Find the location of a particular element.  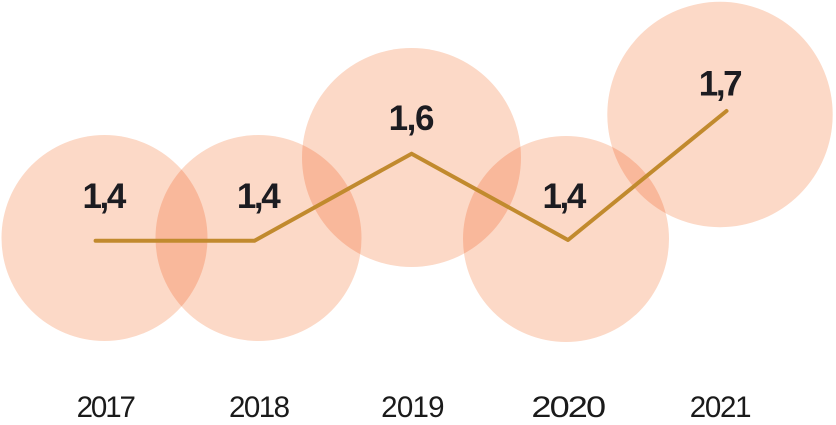

svg-text: 1,6 is located at coordinates (411, 118).